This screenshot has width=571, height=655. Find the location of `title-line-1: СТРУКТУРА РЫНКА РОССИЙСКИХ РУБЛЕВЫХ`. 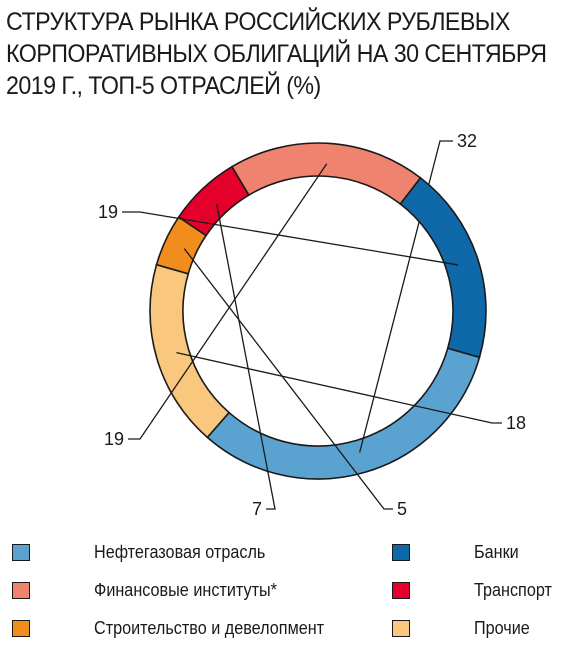

title-line-1: СТРУКТУРА РЫНКА РОССИЙСКИХ РУБЛЕВЫХ is located at coordinates (258, 22).